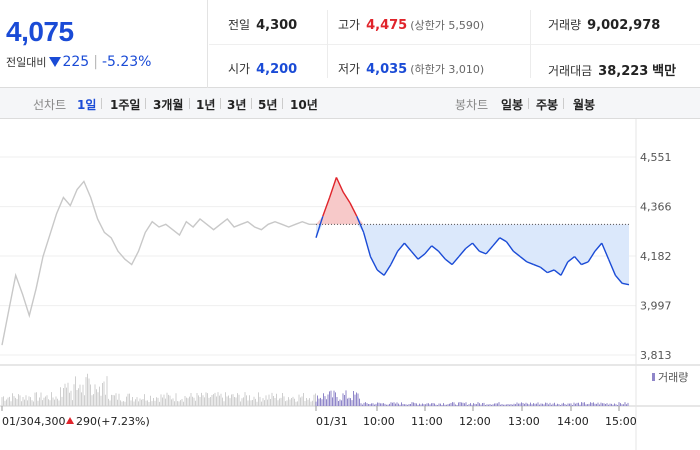 This screenshot has width=700, height=450. What do you see at coordinates (565, 25) in the screenshot?
I see `volume-label: 거래량` at bounding box center [565, 25].